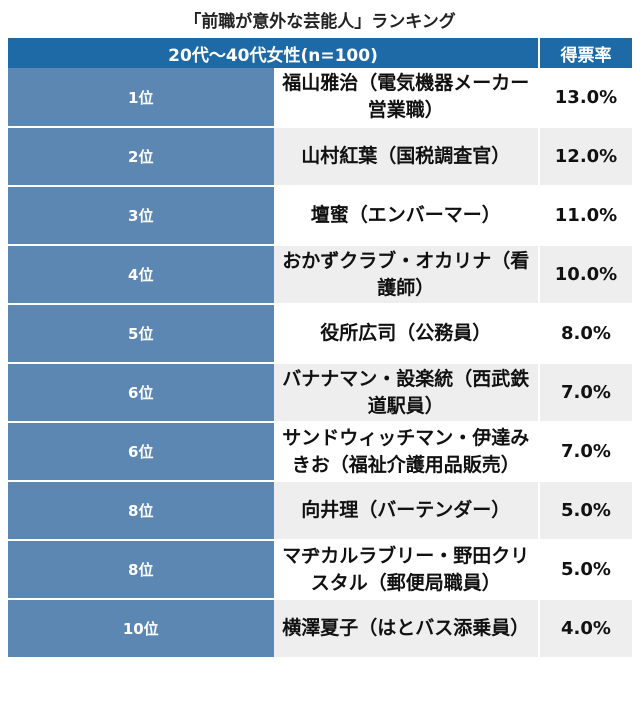 The height and width of the screenshot is (703, 640). I want to click on vote-rate-value: 12.0%, so click(585, 157).